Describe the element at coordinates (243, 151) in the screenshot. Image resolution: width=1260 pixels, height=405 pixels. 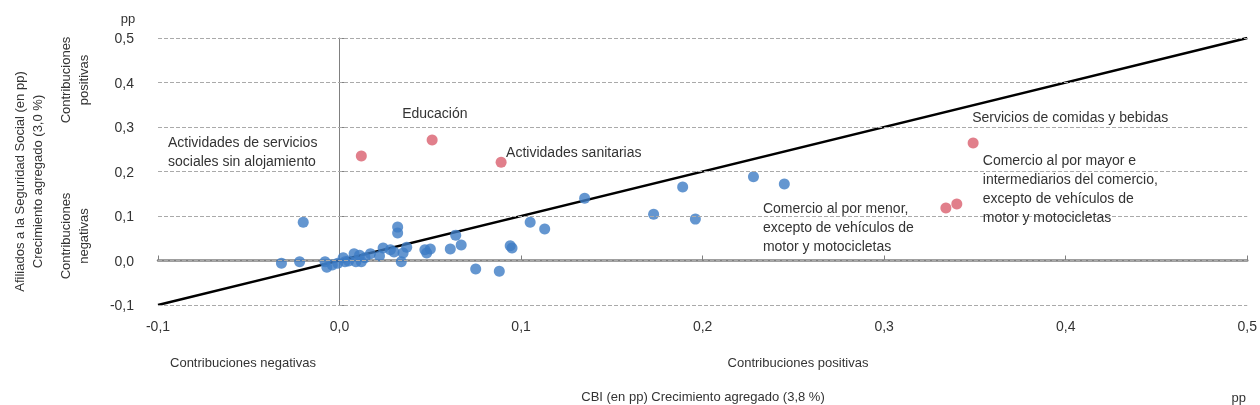
I see `annotation: Actividades de servicios sociales sin alojamiento` at that location.